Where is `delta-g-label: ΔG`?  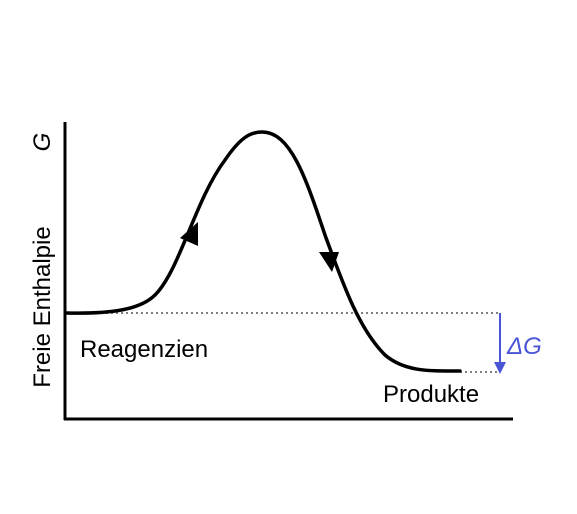
delta-g-label: ΔG is located at coordinates (524, 346).